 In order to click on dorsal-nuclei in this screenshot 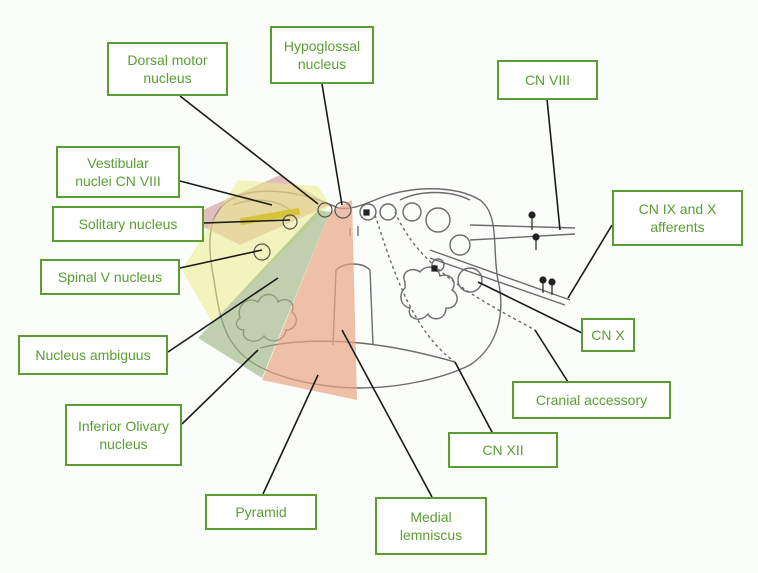, I will do `click(302, 231)`.